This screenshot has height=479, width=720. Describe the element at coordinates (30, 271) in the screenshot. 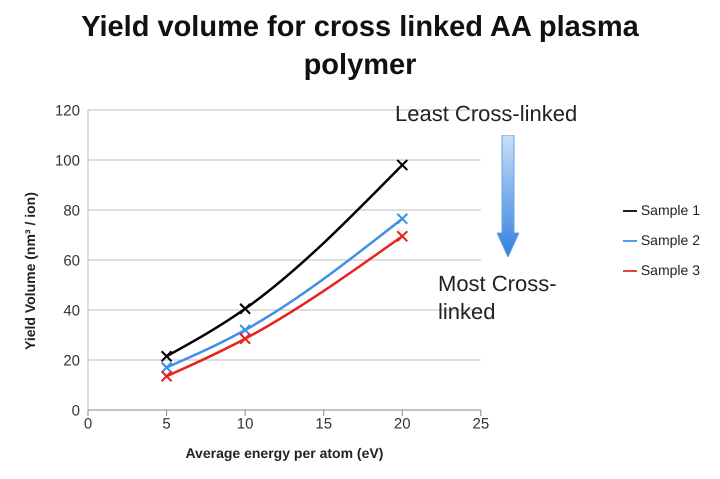

I see `y-axis-title: Yield Volume (nm³ / ion)` at that location.